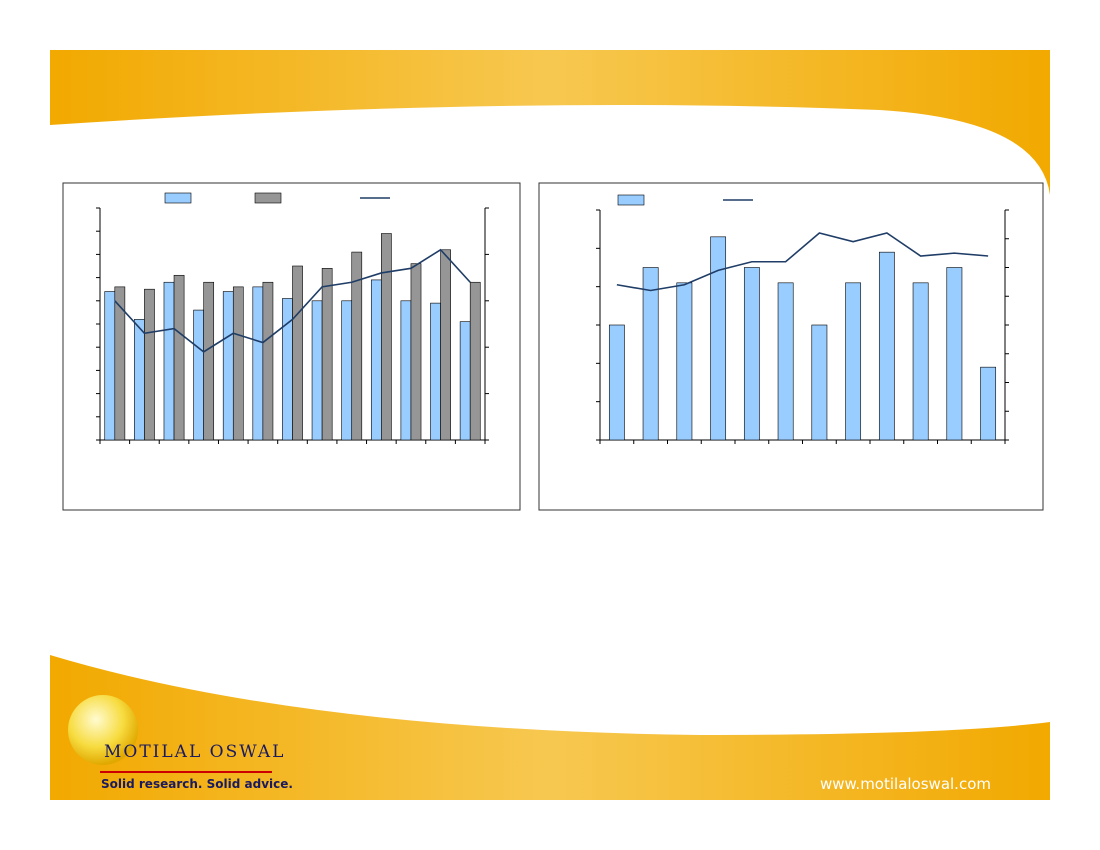 The image size is (1100, 850). What do you see at coordinates (197, 784) in the screenshot?
I see `brand-tagline: Solid research. Solid advice.` at bounding box center [197, 784].